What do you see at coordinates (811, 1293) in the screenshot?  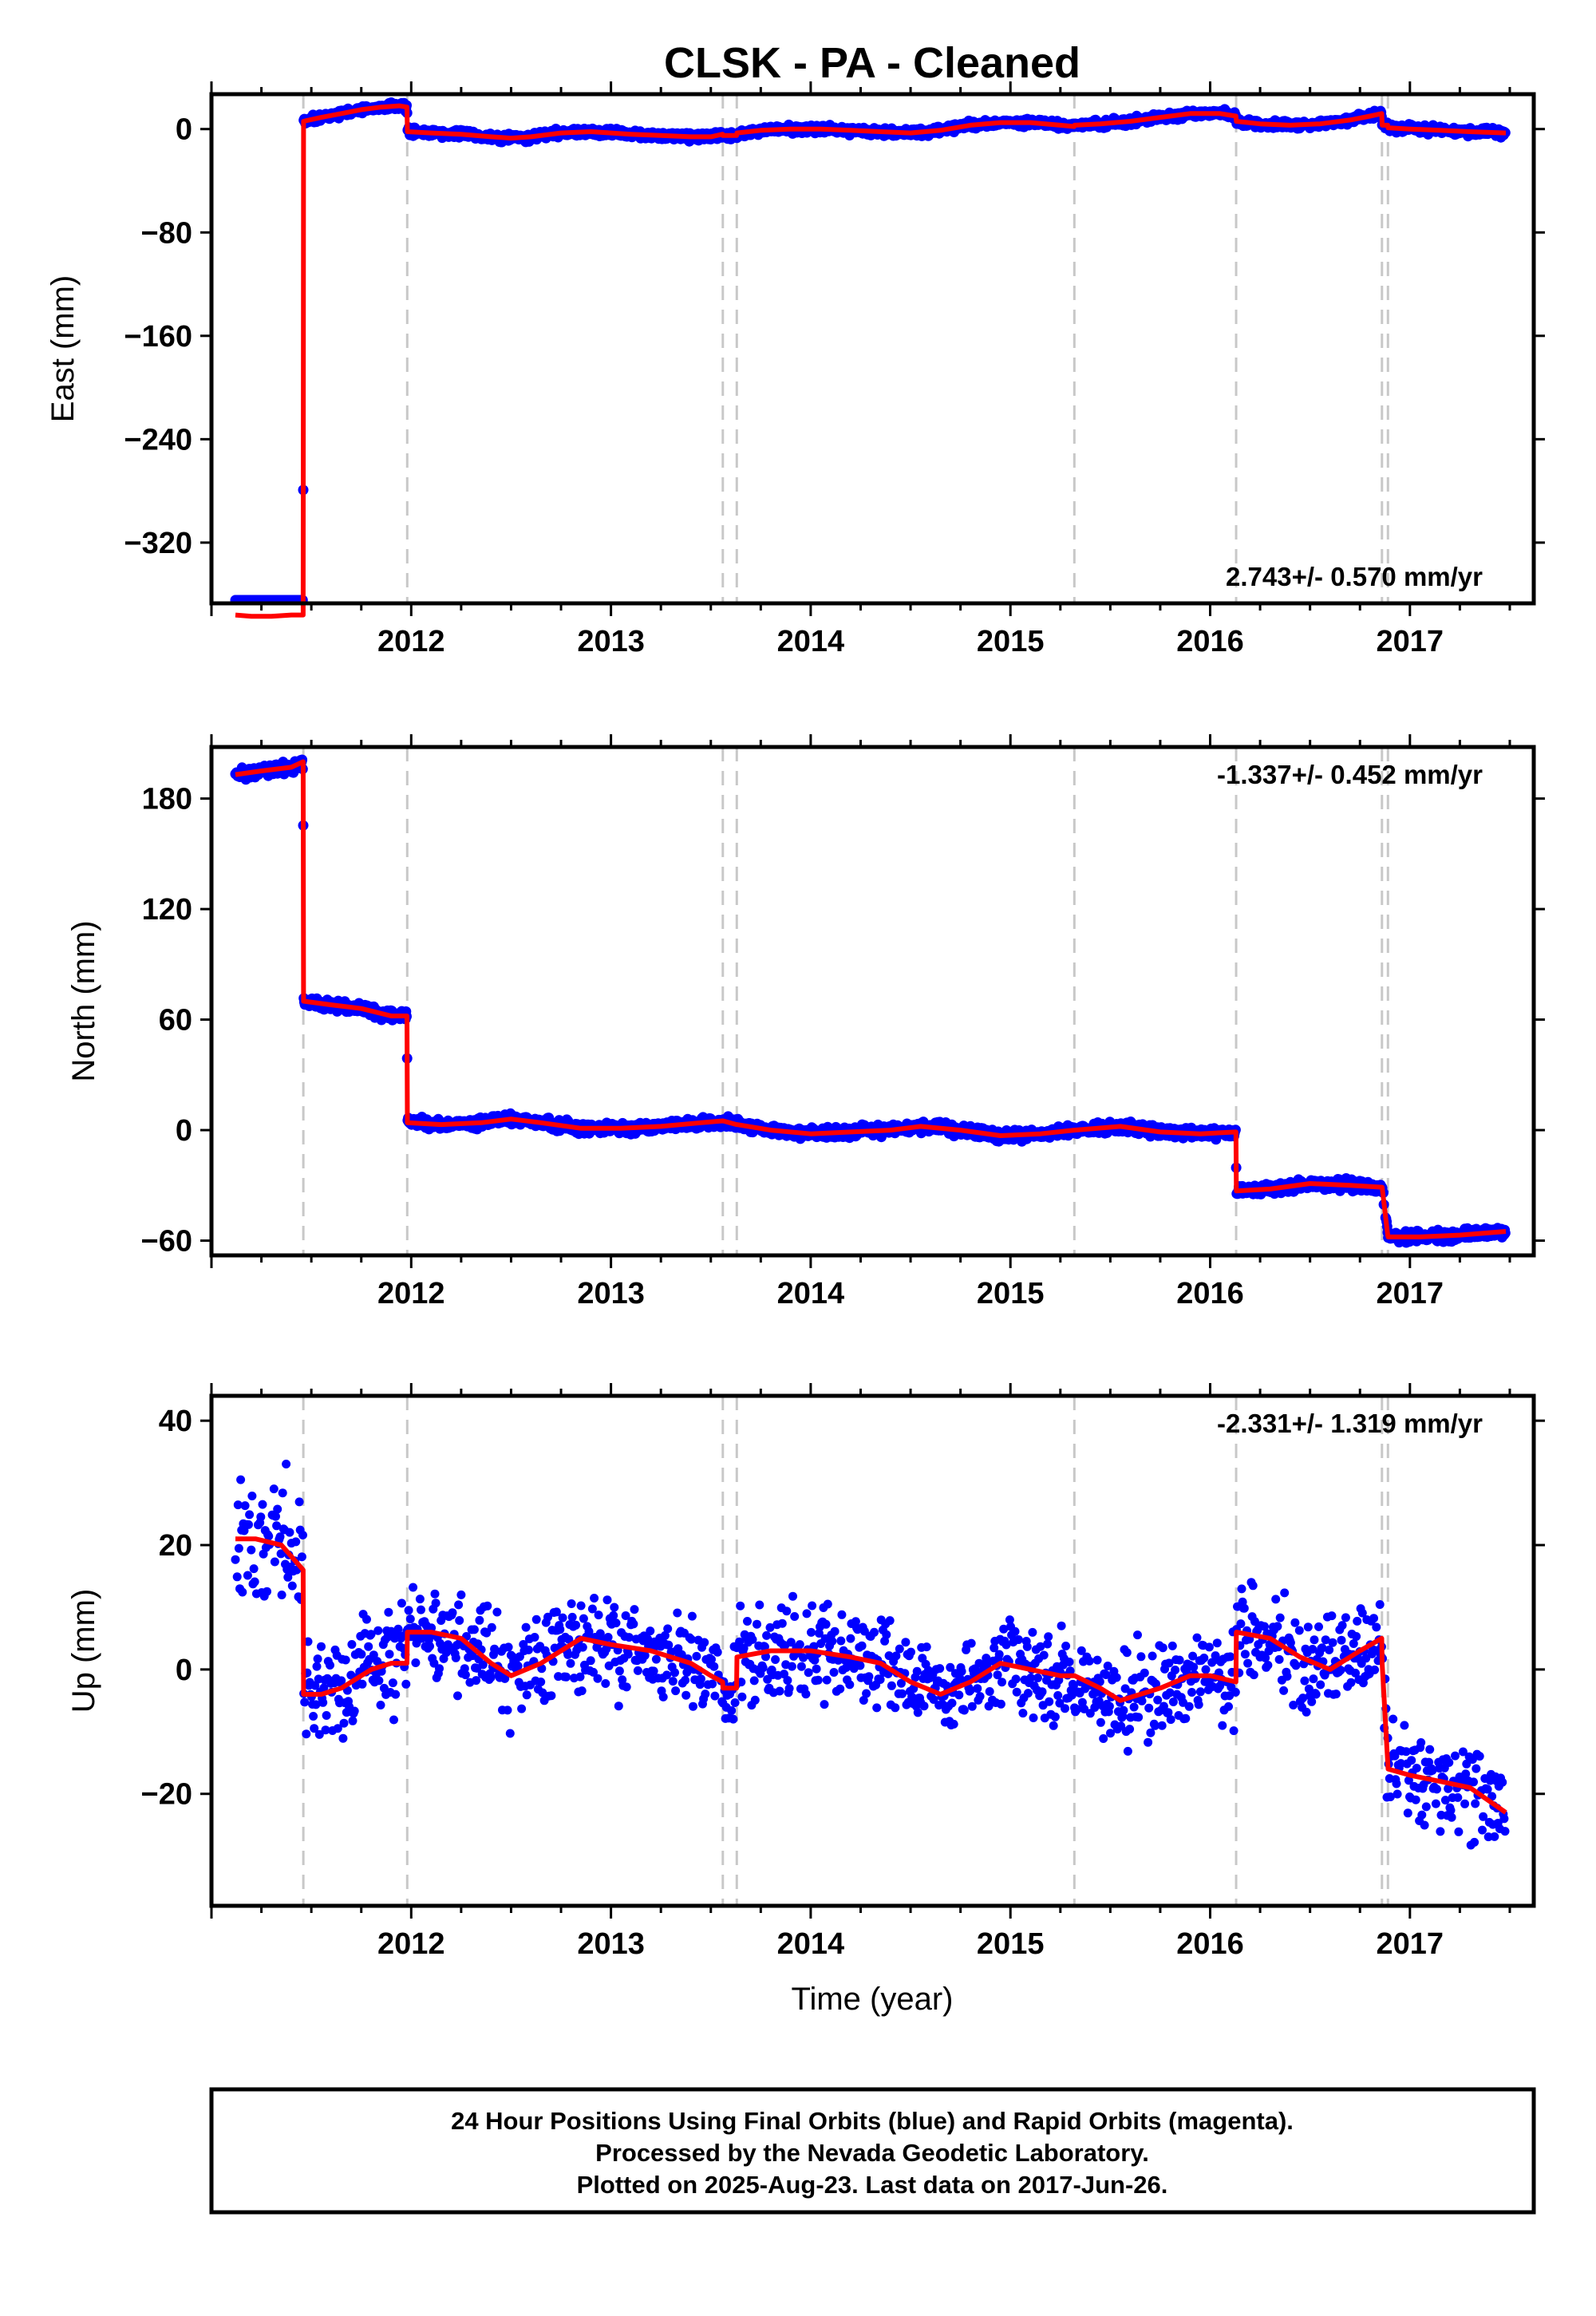 I see `x-tick-label: 2014` at bounding box center [811, 1293].